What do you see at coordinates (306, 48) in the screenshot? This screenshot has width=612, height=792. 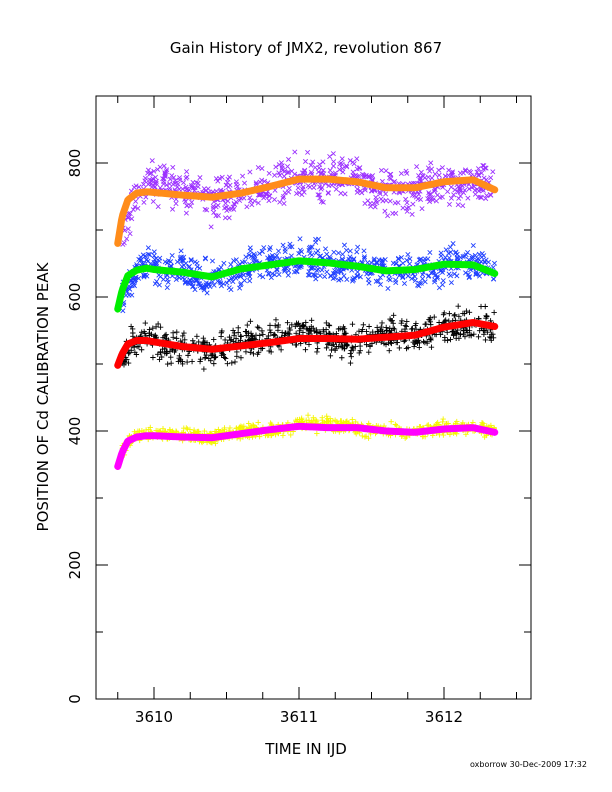 I see `chart-title: Gain History of JMX2, revolution 867` at bounding box center [306, 48].